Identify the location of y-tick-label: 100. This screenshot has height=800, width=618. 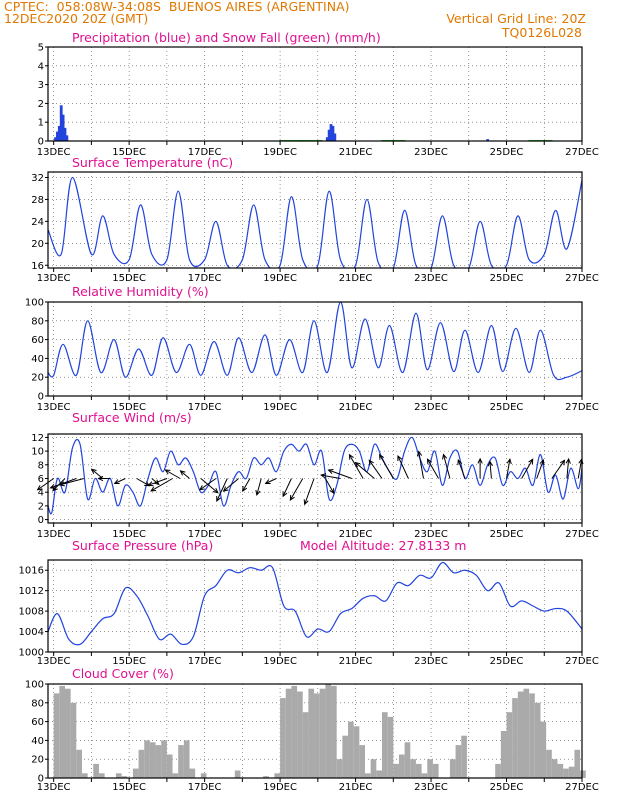
(34, 685).